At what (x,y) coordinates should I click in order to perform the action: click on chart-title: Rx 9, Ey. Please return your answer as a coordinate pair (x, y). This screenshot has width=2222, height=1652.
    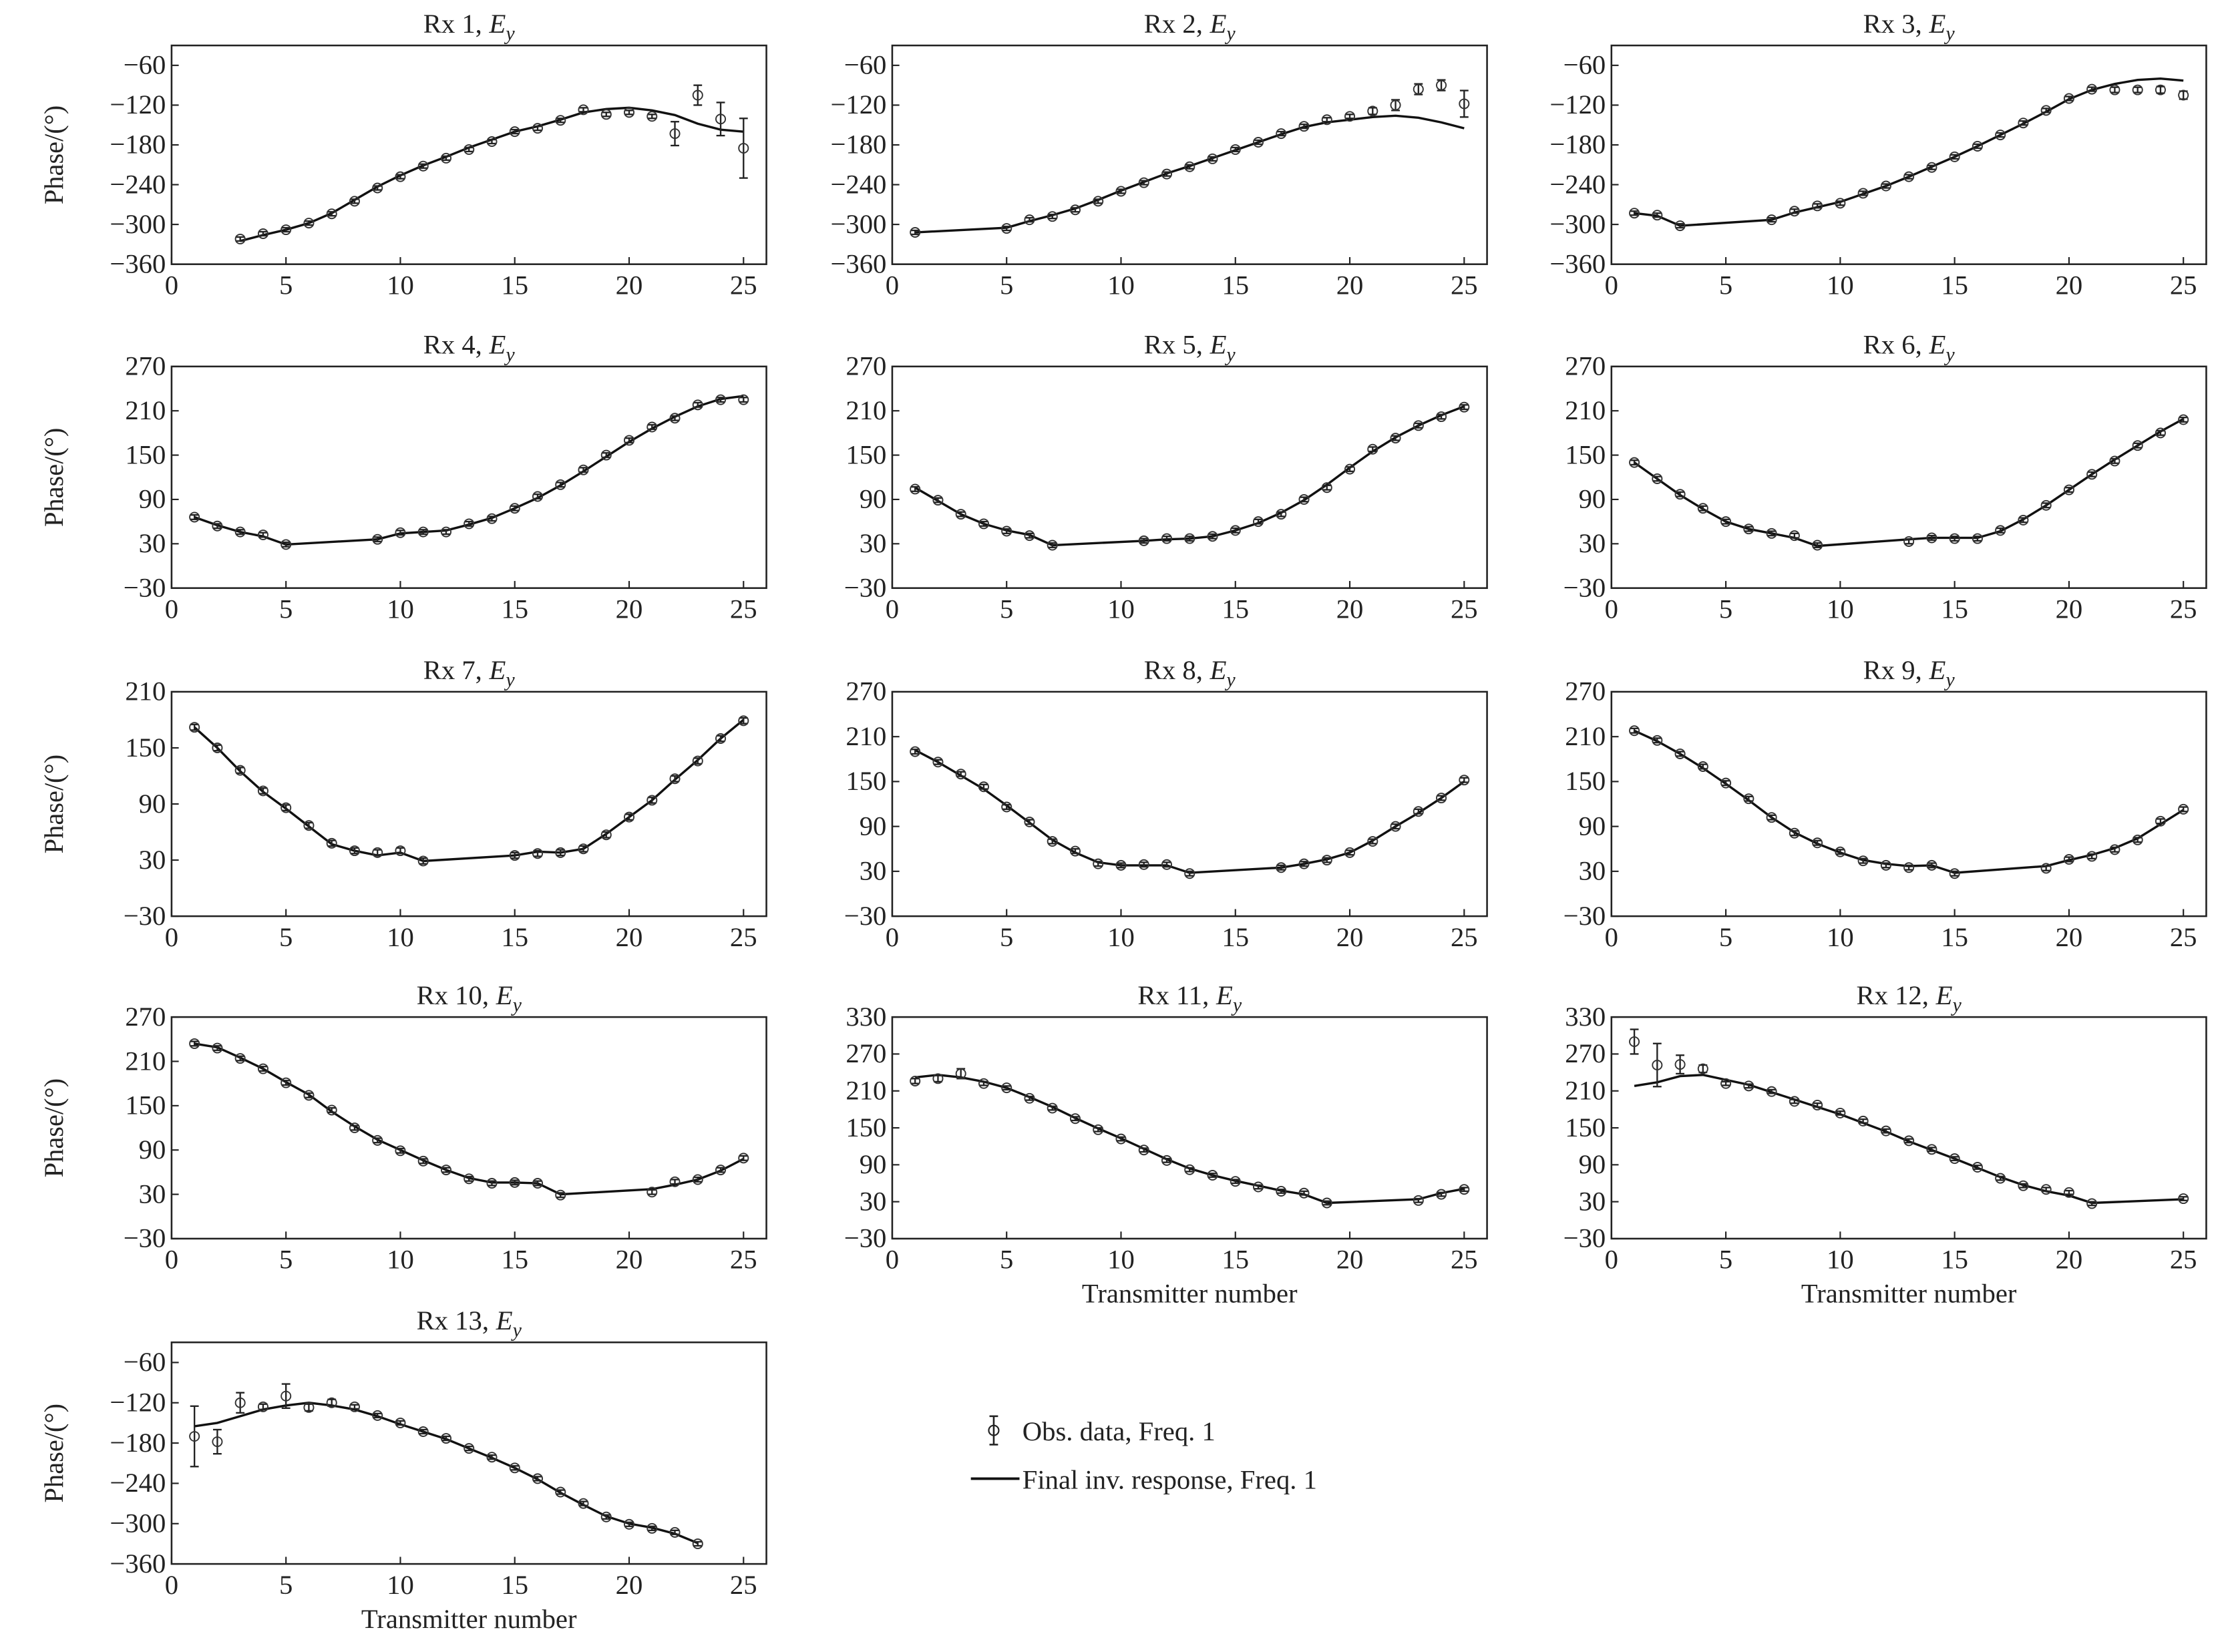
    Looking at the image, I should click on (1909, 672).